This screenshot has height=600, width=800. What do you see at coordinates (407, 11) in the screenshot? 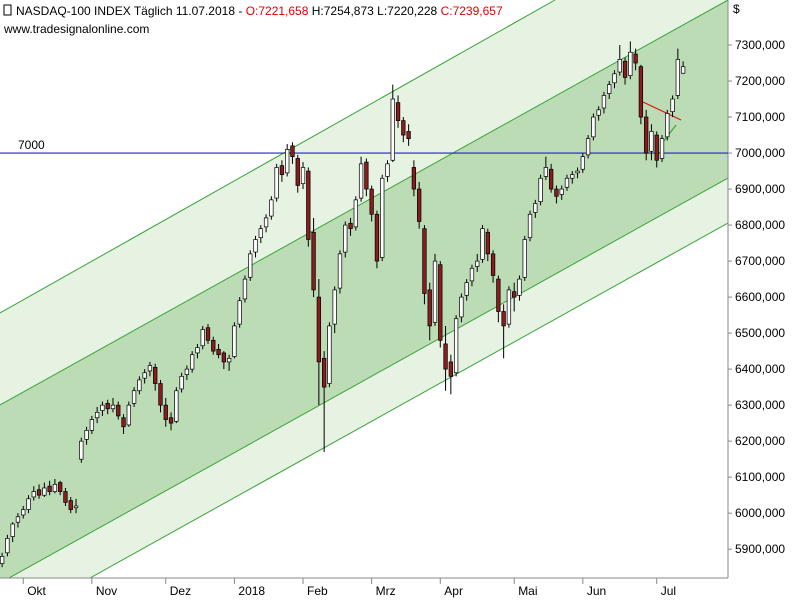
I see `ohlc-label: L:7220,228` at bounding box center [407, 11].